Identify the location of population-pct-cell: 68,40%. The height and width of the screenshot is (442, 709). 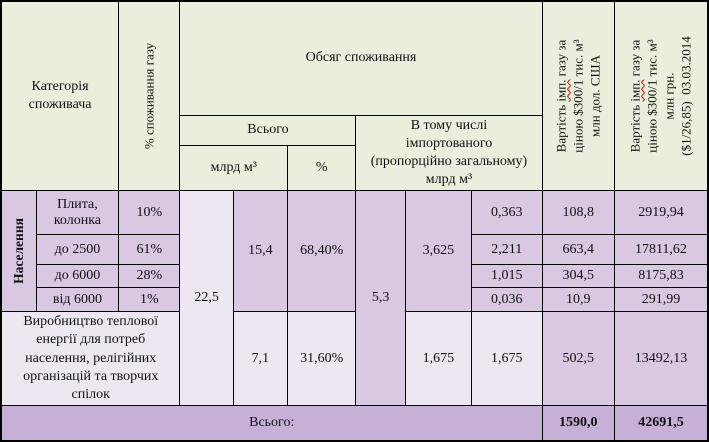
(322, 251).